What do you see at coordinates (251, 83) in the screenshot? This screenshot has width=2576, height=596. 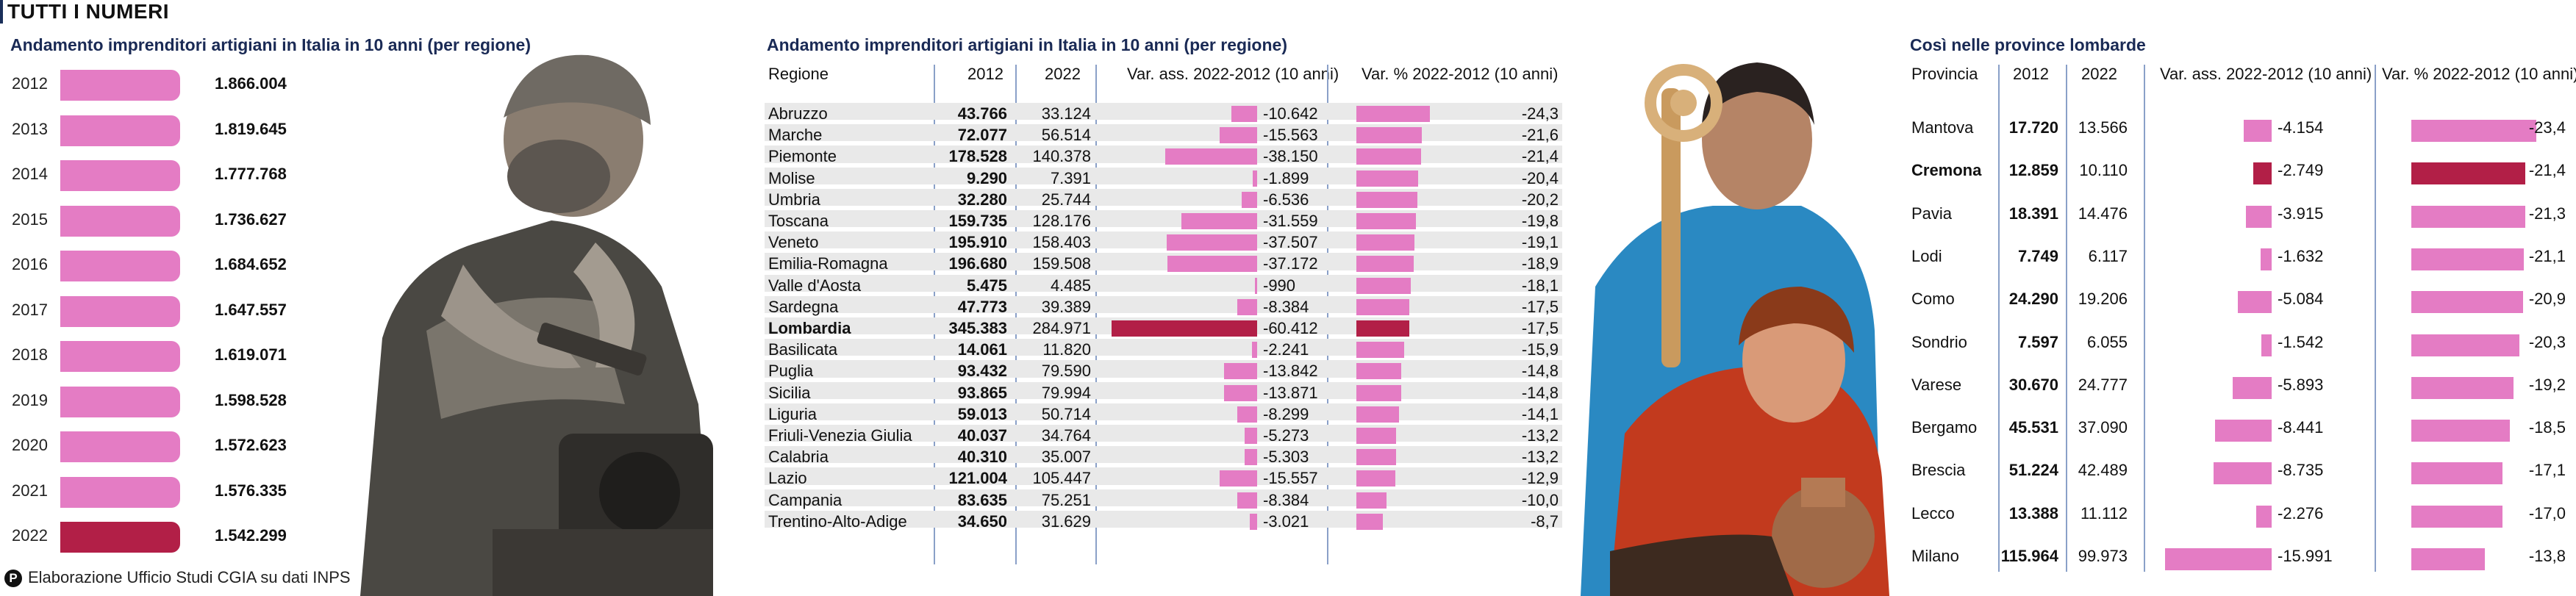 I see `year-value-label: 1.866.004` at bounding box center [251, 83].